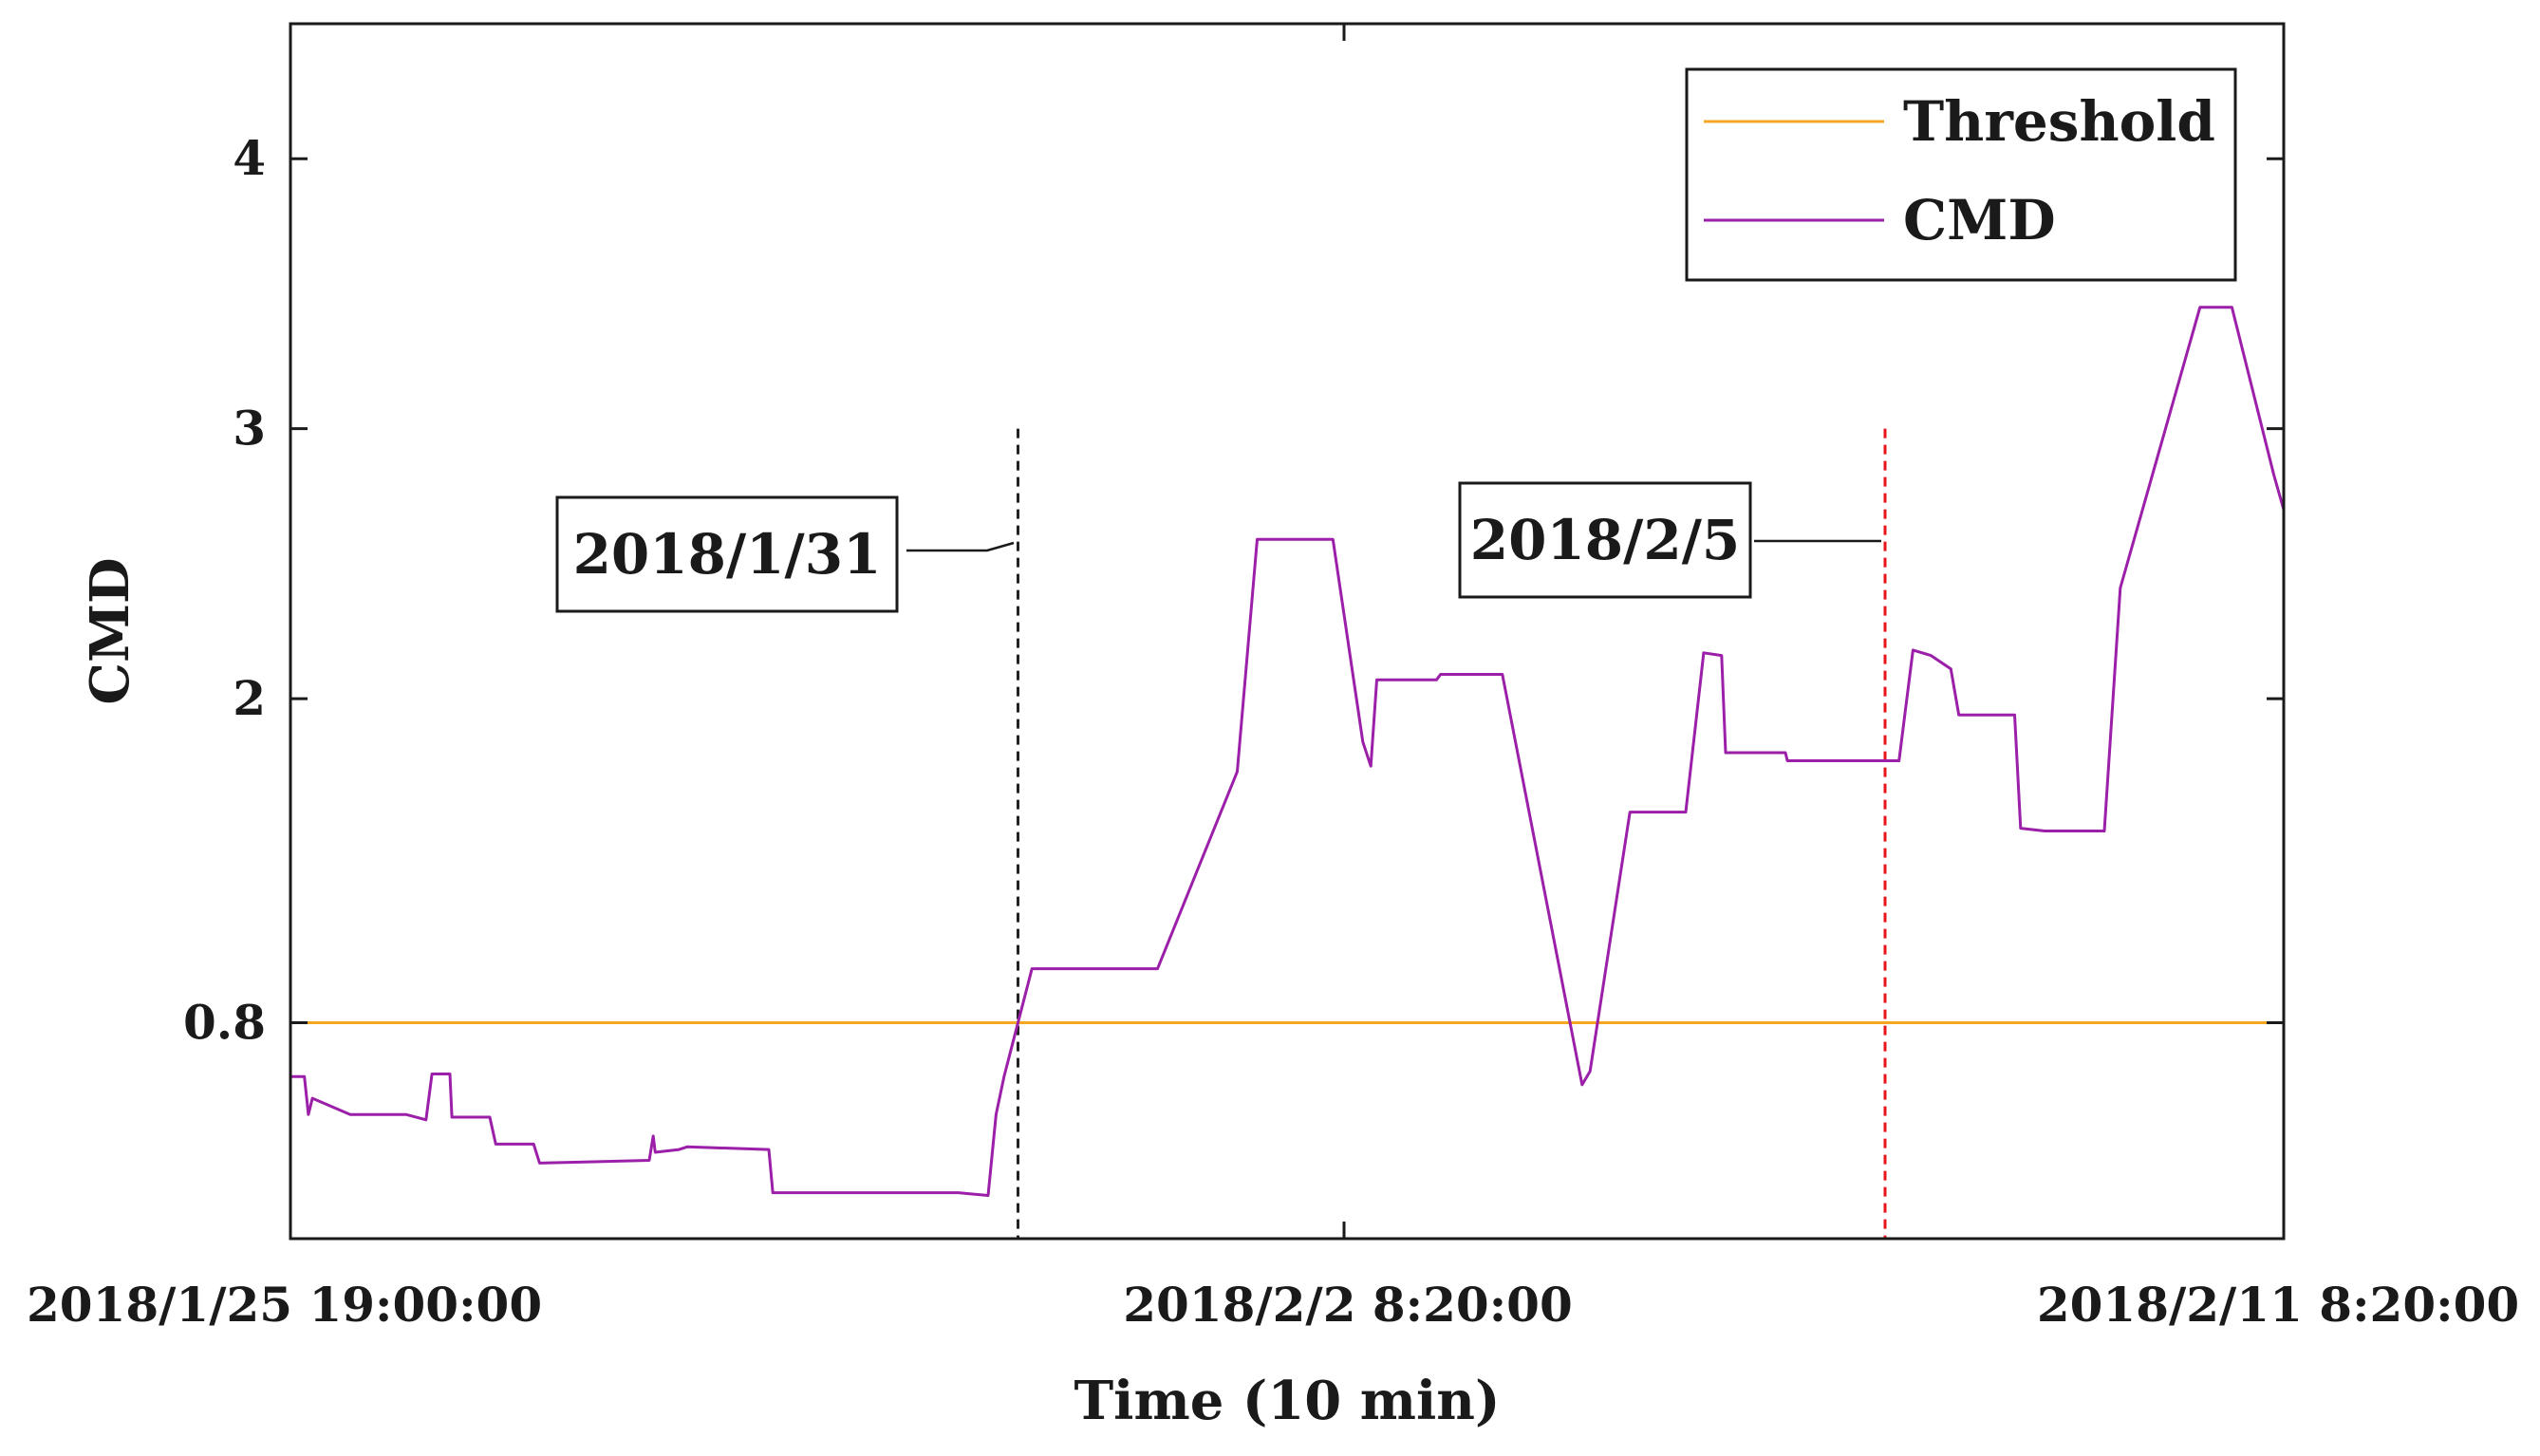 The image size is (2540, 1456). I want to click on legend: Threshold CMD, so click(1961, 174).